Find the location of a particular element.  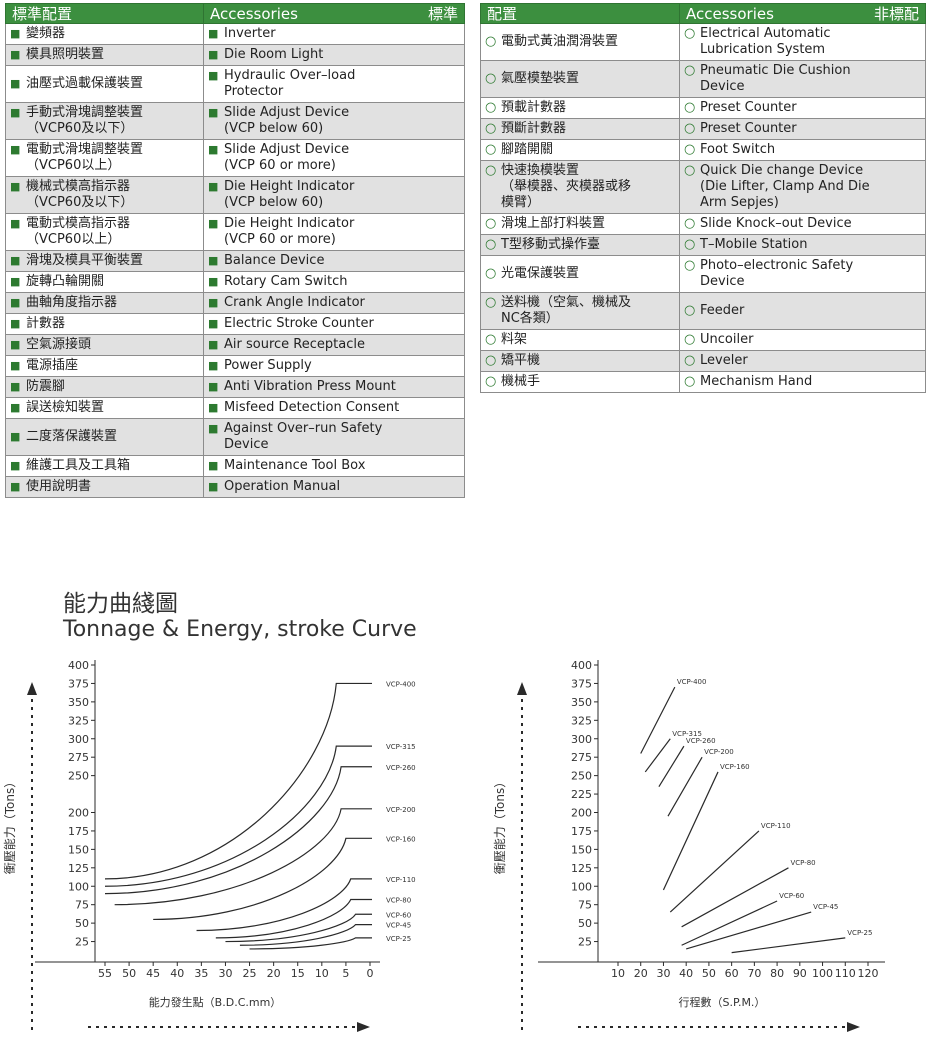

optional-cell-zh: ○ 氣壓模墊裝置 is located at coordinates (580, 79).